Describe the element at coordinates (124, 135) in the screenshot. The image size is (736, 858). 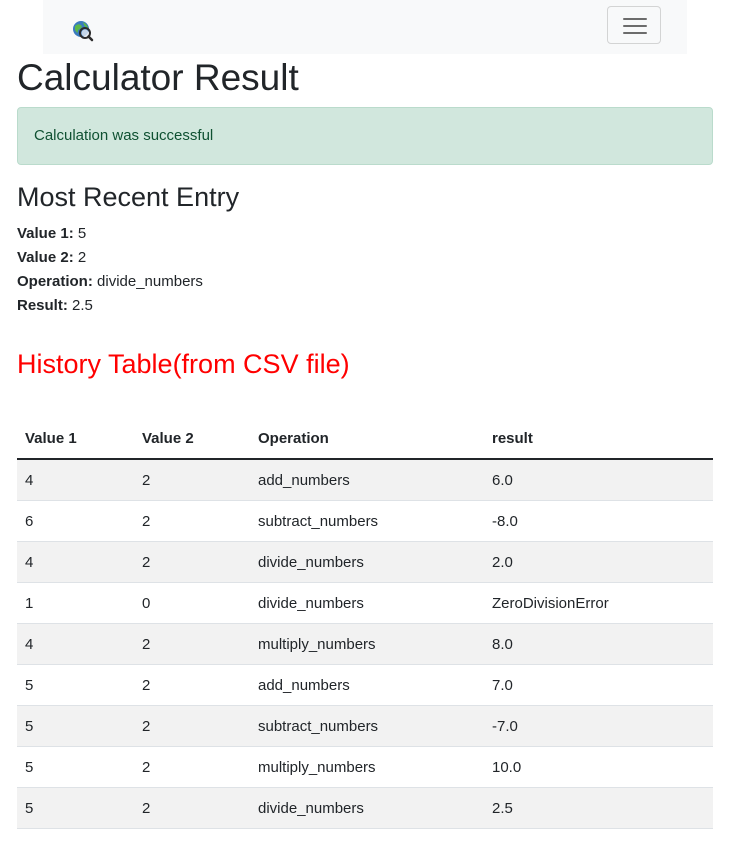
I see `alert-message: Calculation was successful` at that location.